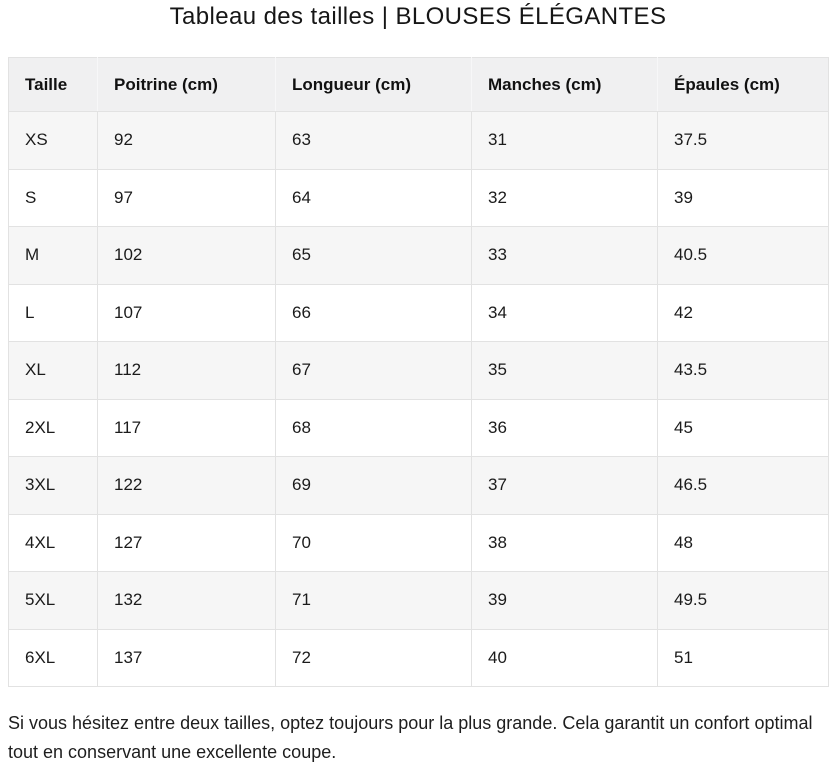 Image resolution: width=836 pixels, height=766 pixels. What do you see at coordinates (53, 542) in the screenshot?
I see `size-label-cell: 4XL` at bounding box center [53, 542].